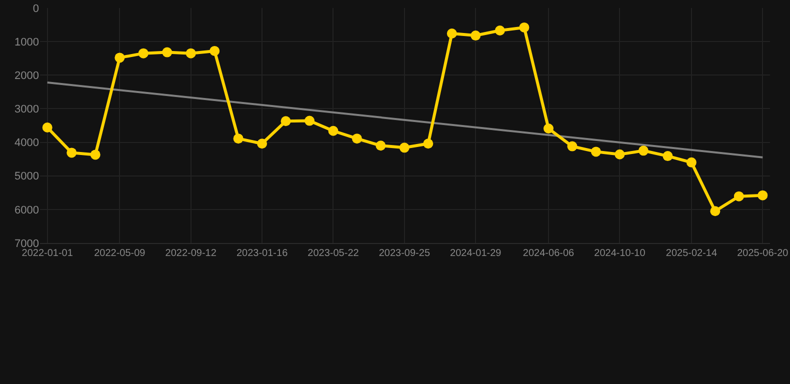 The width and height of the screenshot is (790, 384). What do you see at coordinates (35, 8) in the screenshot?
I see `y-tick-label: 0` at bounding box center [35, 8].